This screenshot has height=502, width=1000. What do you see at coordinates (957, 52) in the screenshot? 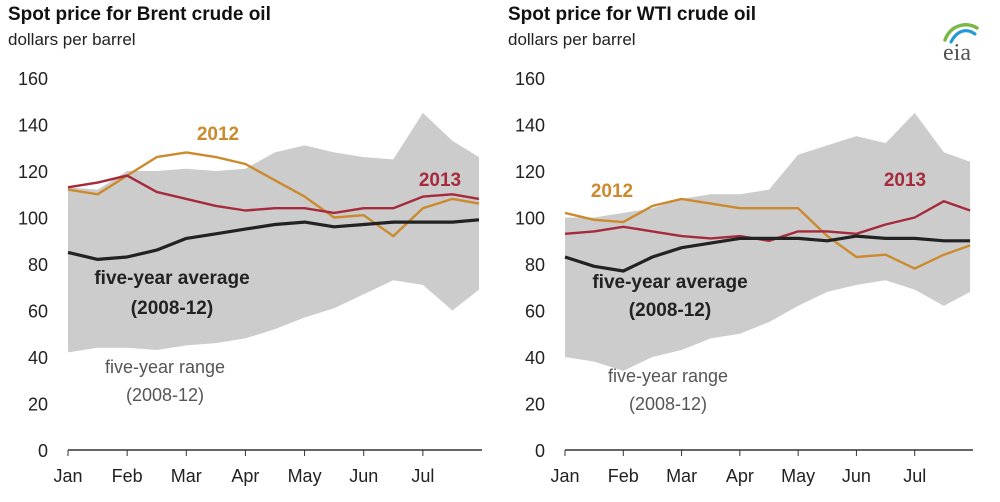
I see `eia-logo-text: eia` at bounding box center [957, 52].